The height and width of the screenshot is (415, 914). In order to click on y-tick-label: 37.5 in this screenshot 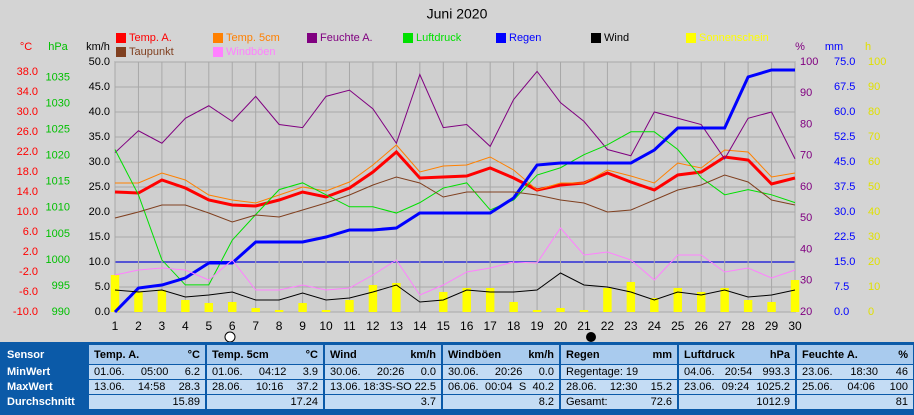, I will do `click(844, 187)`.